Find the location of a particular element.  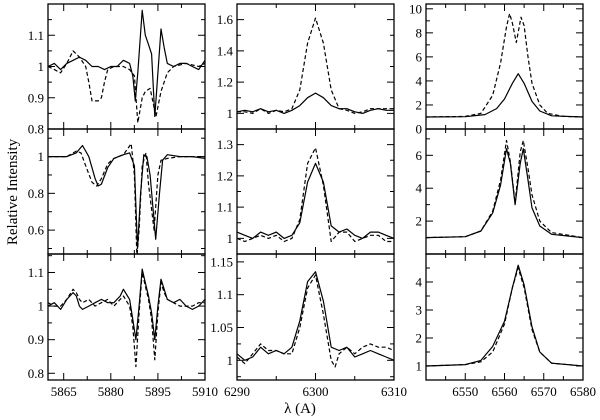

panel-r1-c1: 1 1.1 1.2 1.3 is located at coordinates (306, 191).